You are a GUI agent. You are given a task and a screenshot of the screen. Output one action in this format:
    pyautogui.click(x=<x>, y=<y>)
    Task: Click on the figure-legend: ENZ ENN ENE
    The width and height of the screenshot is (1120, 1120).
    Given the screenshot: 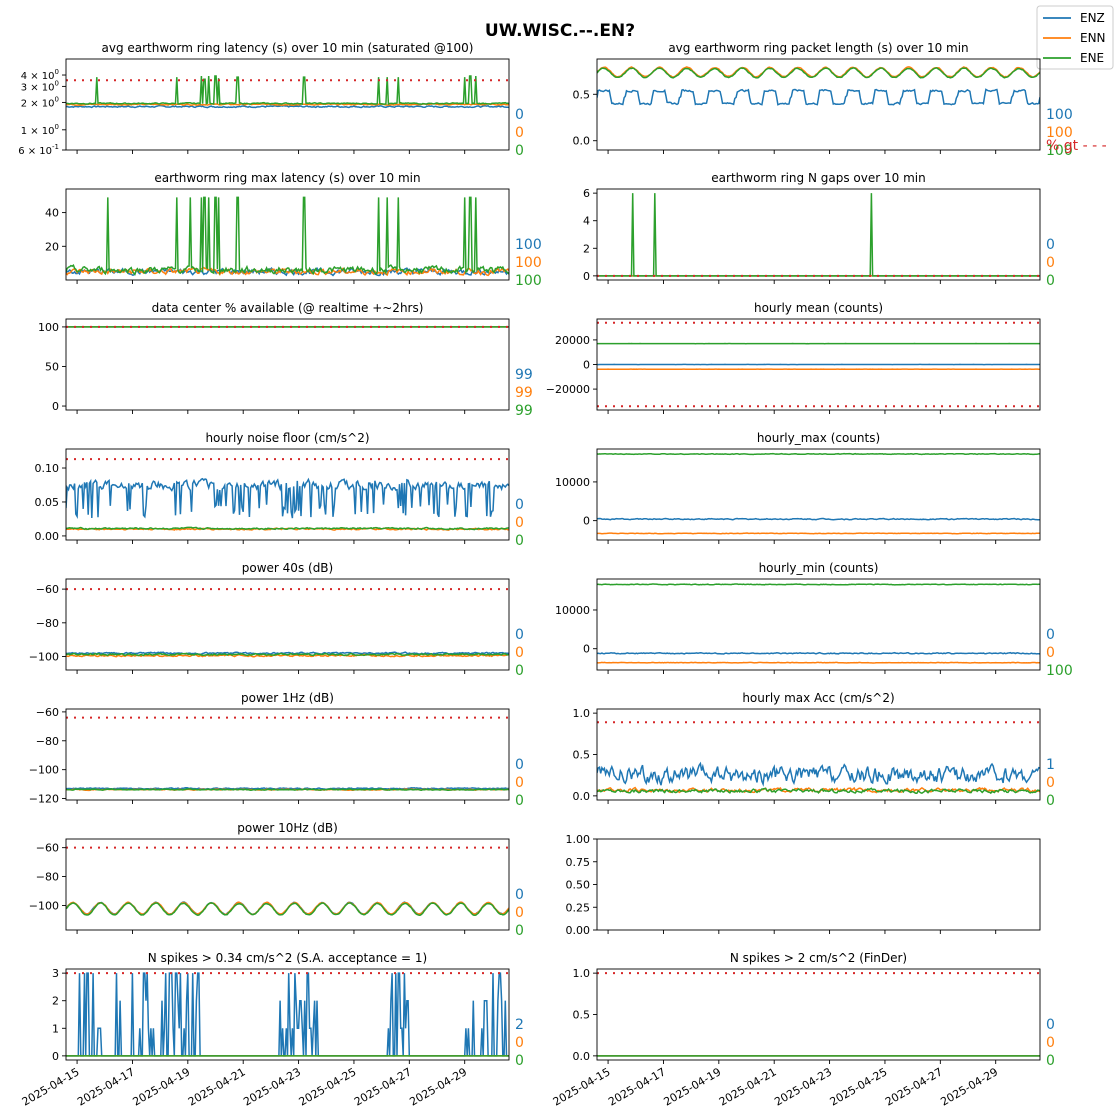 What is the action you would take?
    pyautogui.click(x=1075, y=37)
    